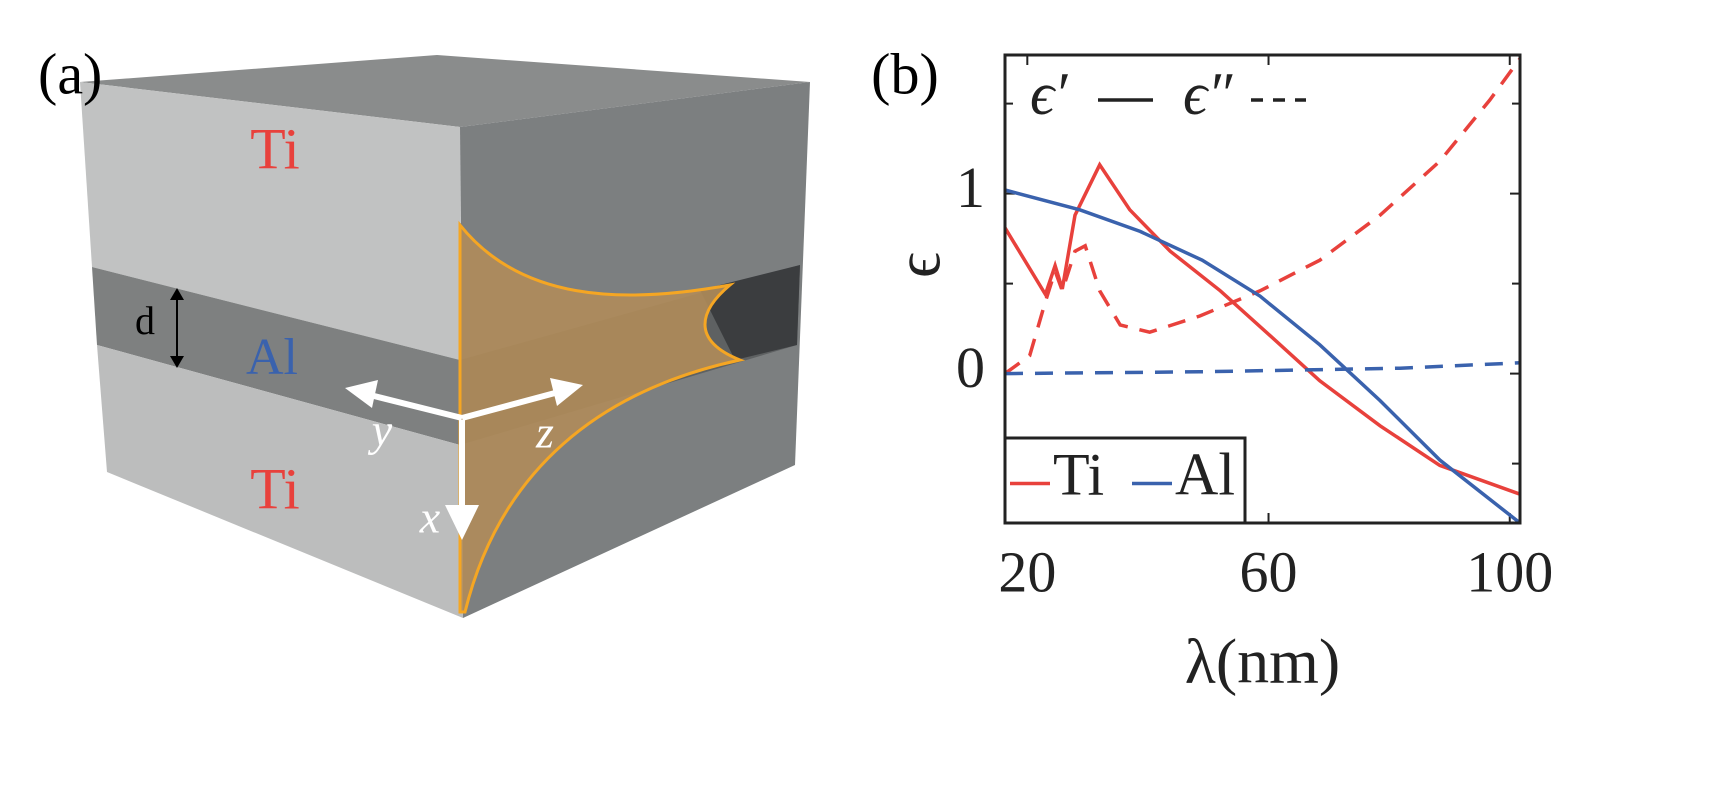 This screenshot has width=1725, height=787. I want to click on top-face, so click(445, 91).